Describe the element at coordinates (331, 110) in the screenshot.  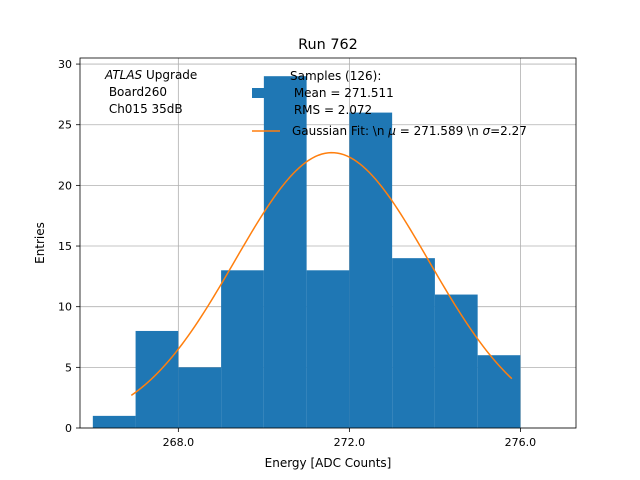
I see `legend-rms-label: RMS = 2.072` at that location.